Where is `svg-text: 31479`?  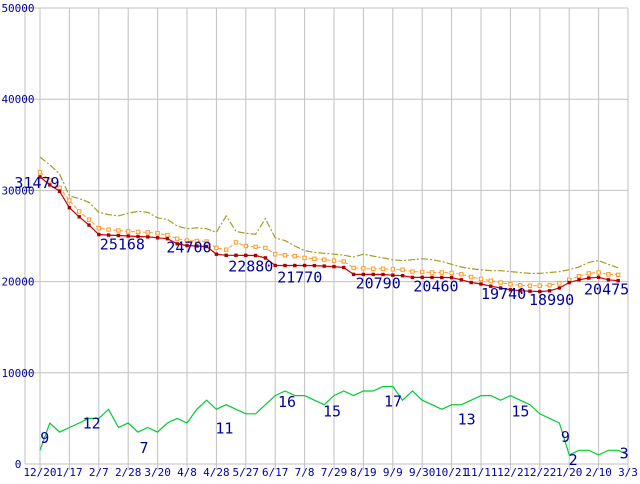
svg-text: 31479 is located at coordinates (36, 183).